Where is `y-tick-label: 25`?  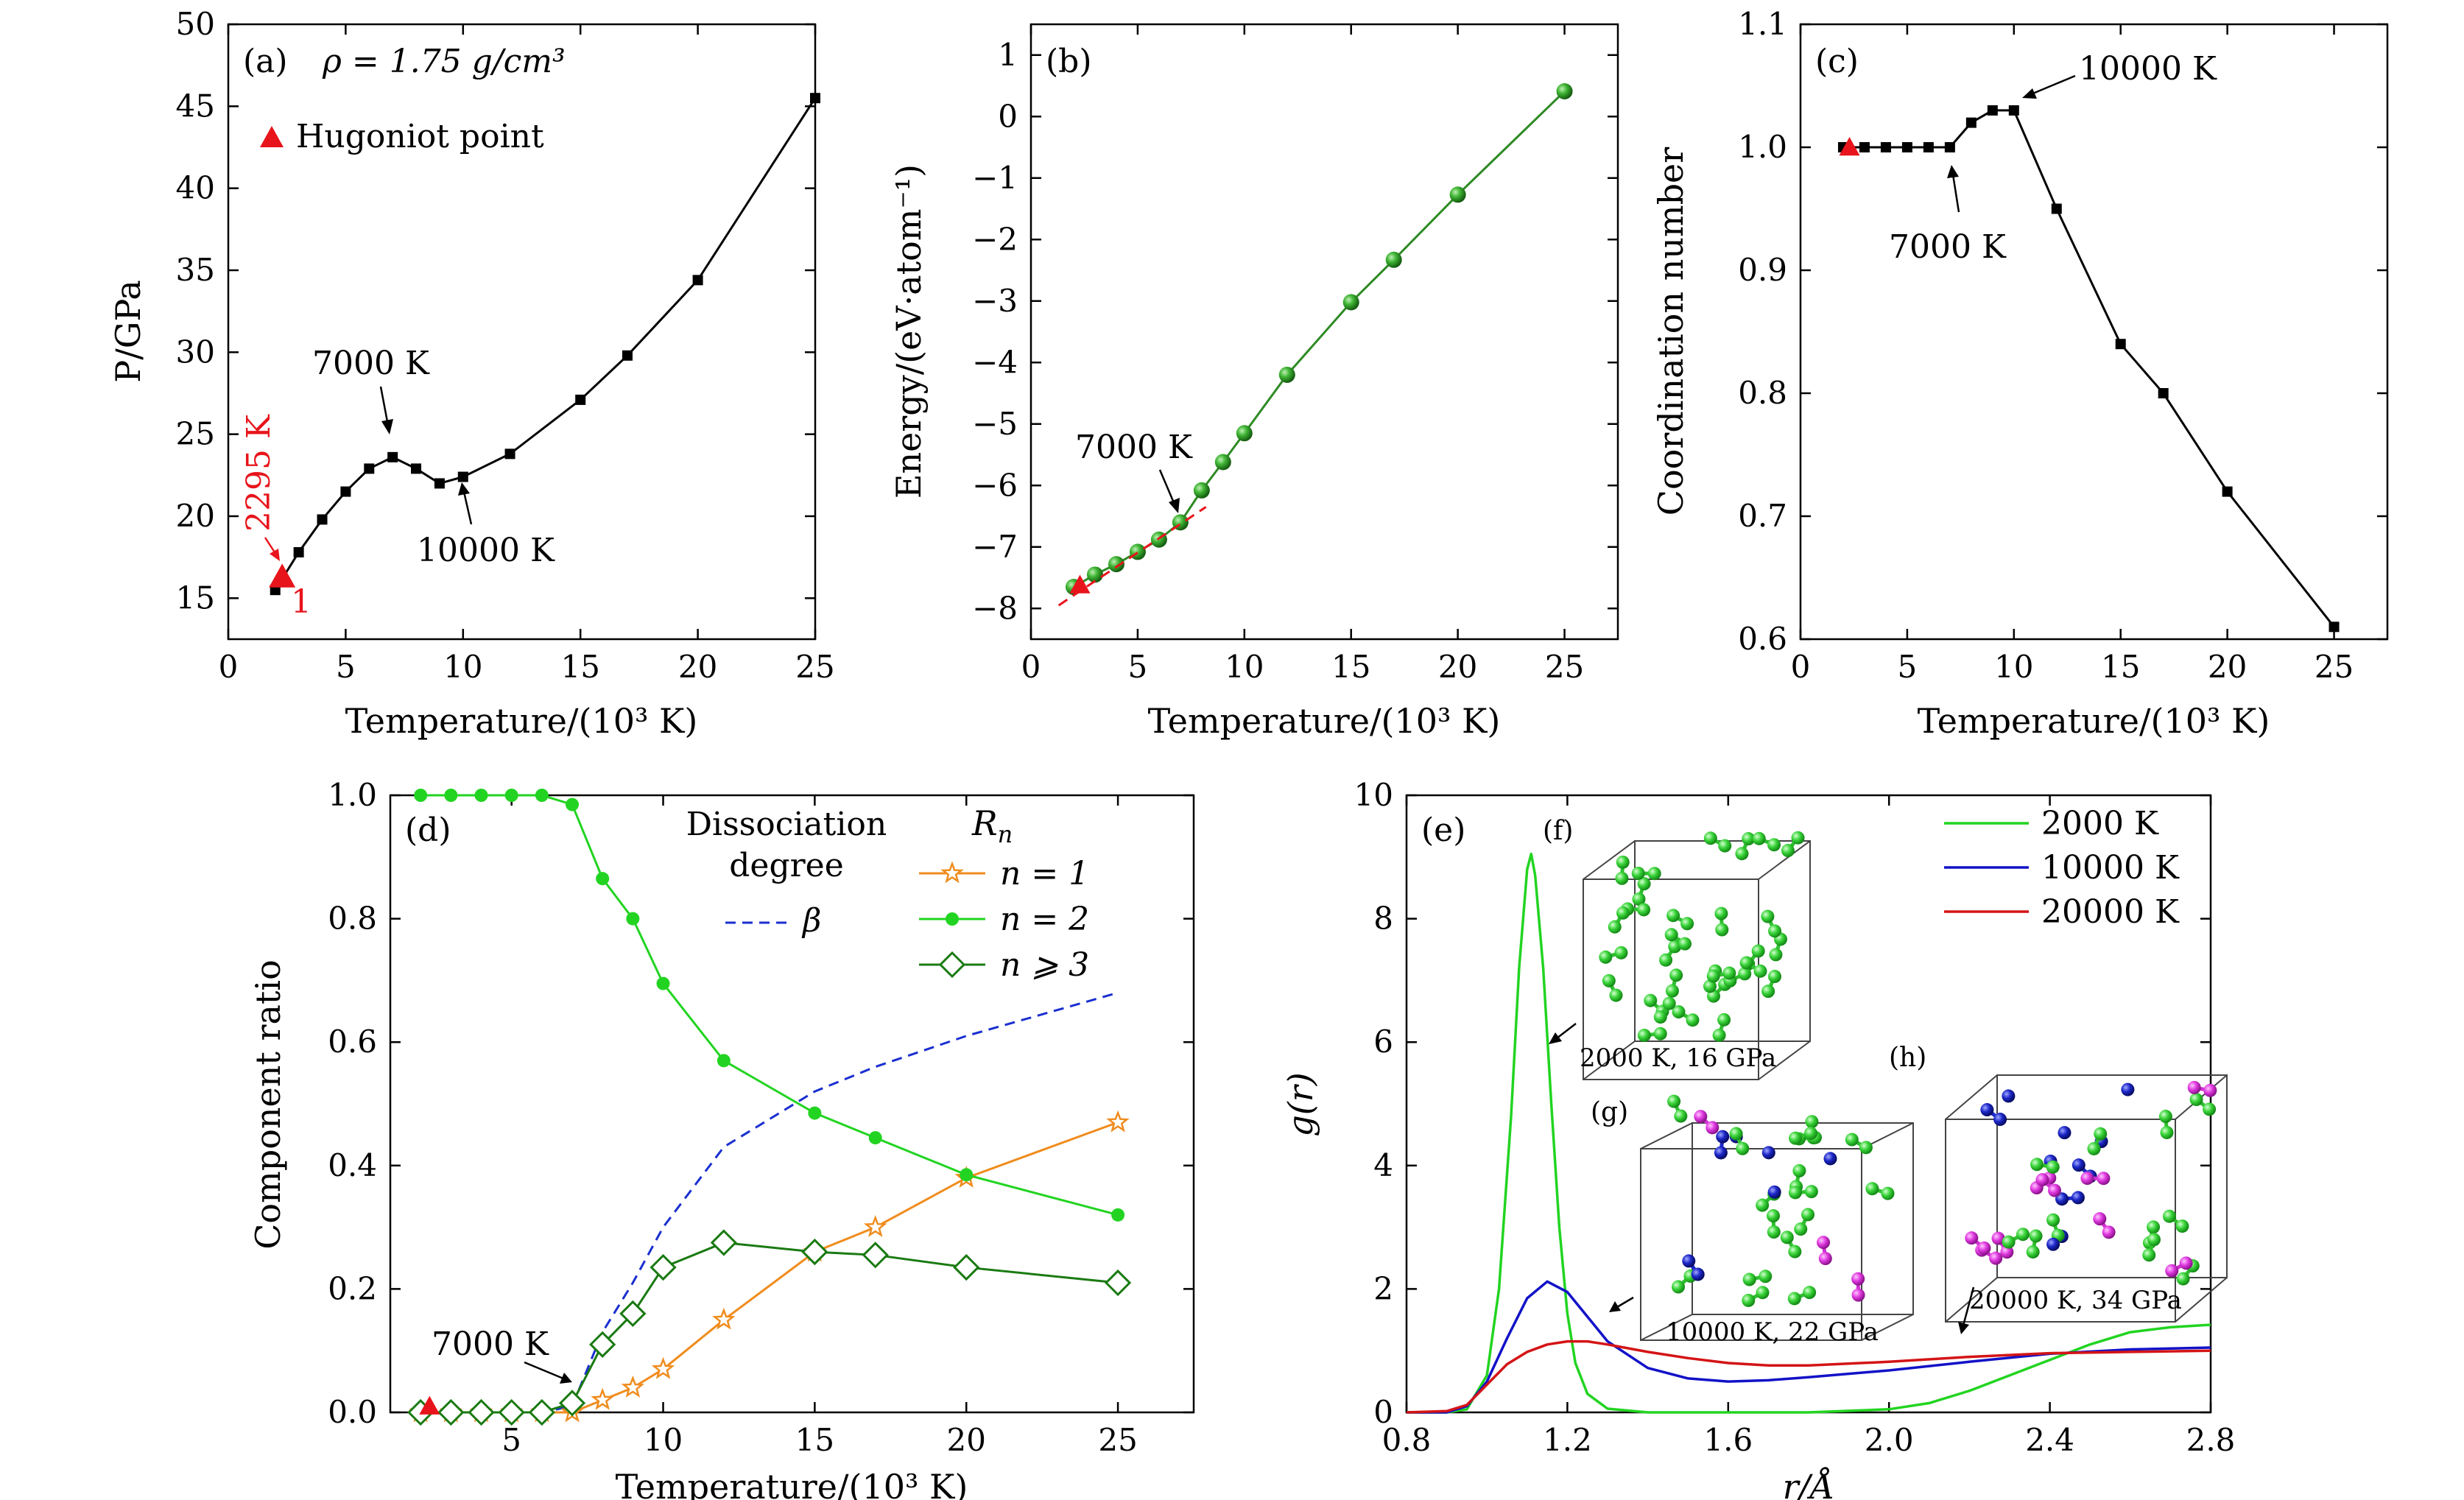
y-tick-label: 25 is located at coordinates (195, 434).